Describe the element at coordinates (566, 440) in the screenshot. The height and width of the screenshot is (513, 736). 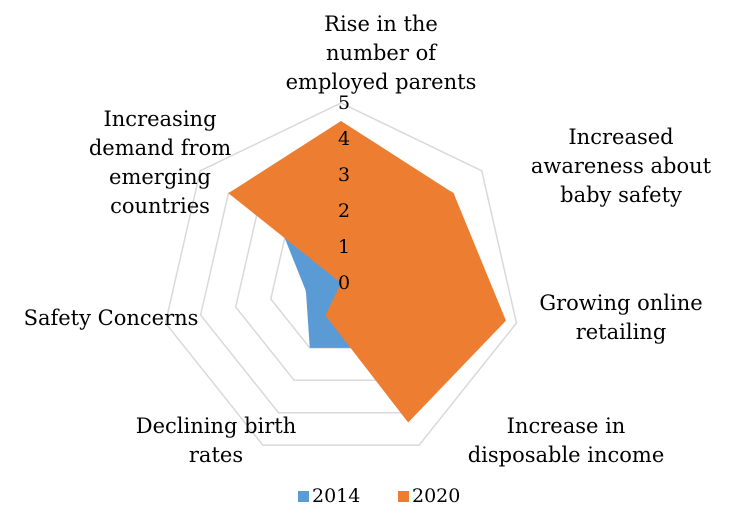
I see `category-label: Increase in disposable income` at that location.